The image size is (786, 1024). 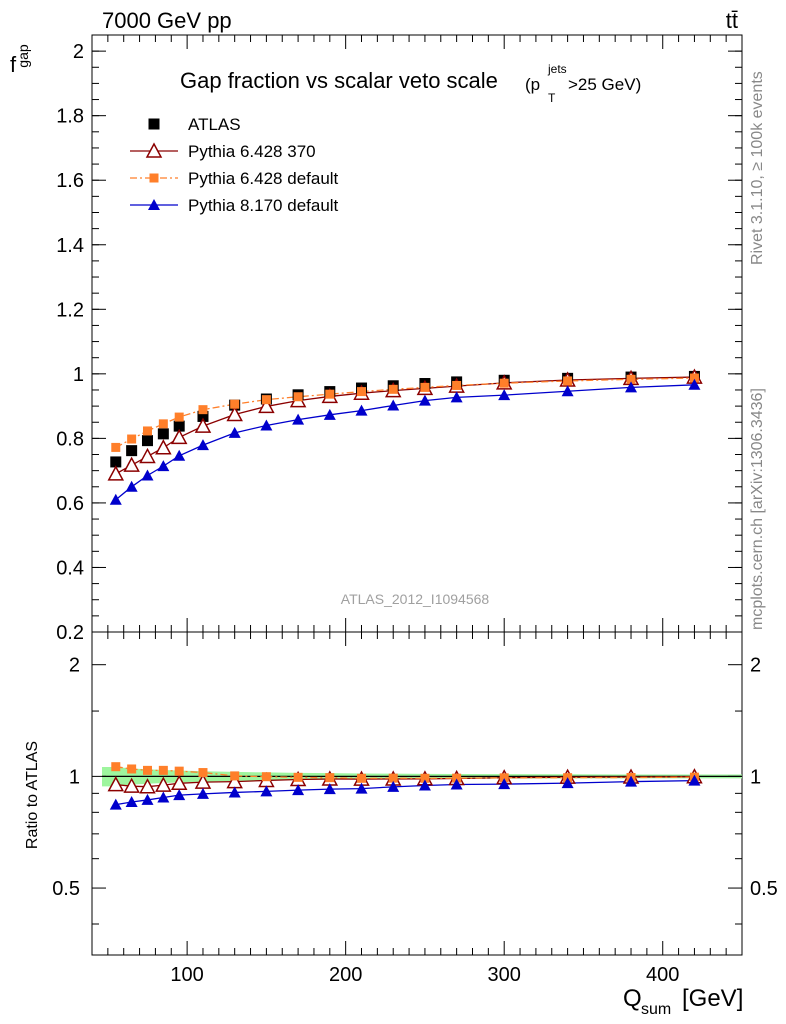 I want to click on main-ytick-label: 2, so click(x=78, y=52).